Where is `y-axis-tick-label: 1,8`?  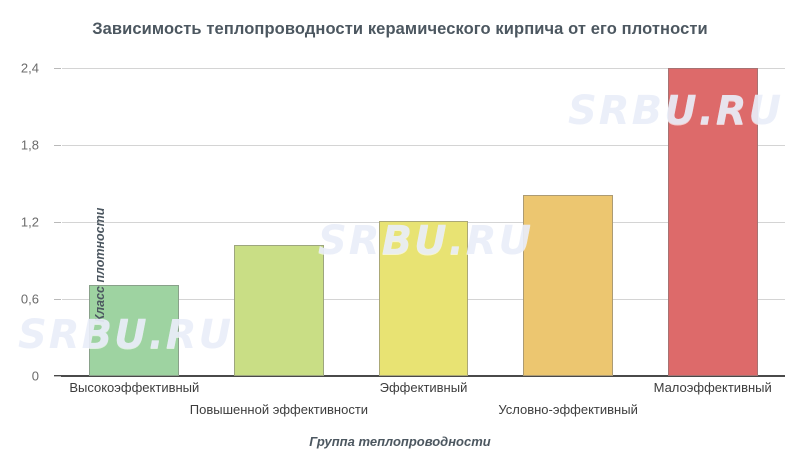
y-axis-tick-label: 1,8 is located at coordinates (29, 145).